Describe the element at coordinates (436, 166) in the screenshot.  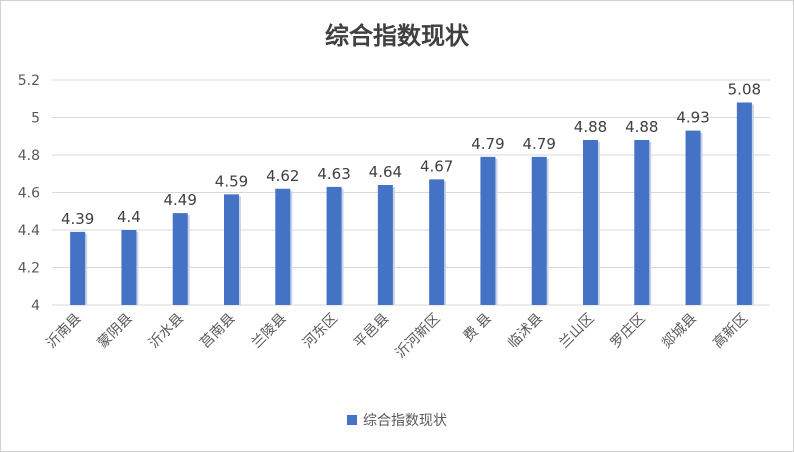
I see `data-label: 4.67` at that location.